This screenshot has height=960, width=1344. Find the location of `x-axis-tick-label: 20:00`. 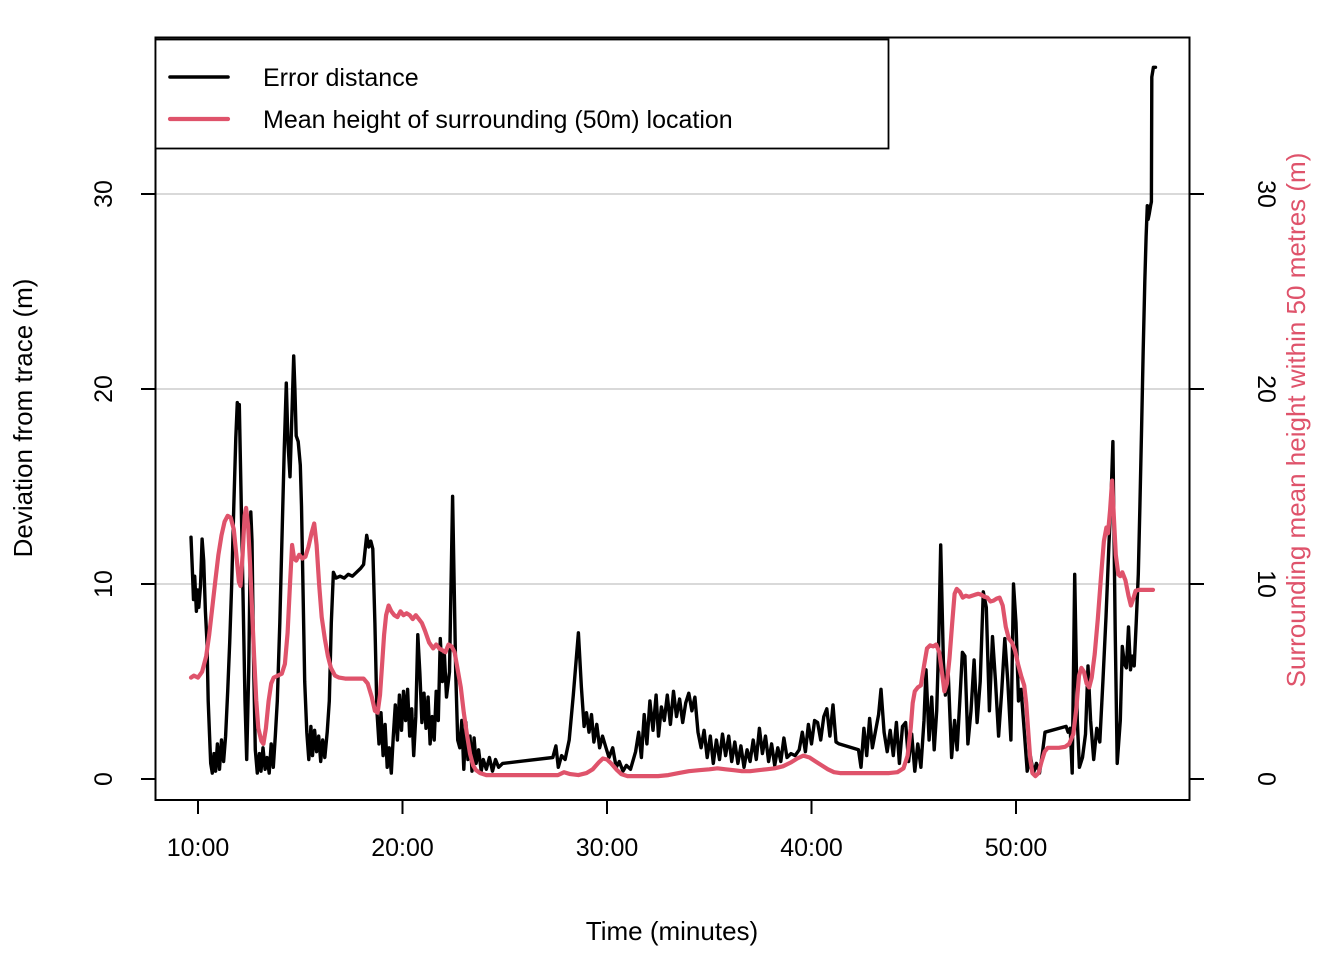

x-axis-tick-label: 20:00 is located at coordinates (402, 848).